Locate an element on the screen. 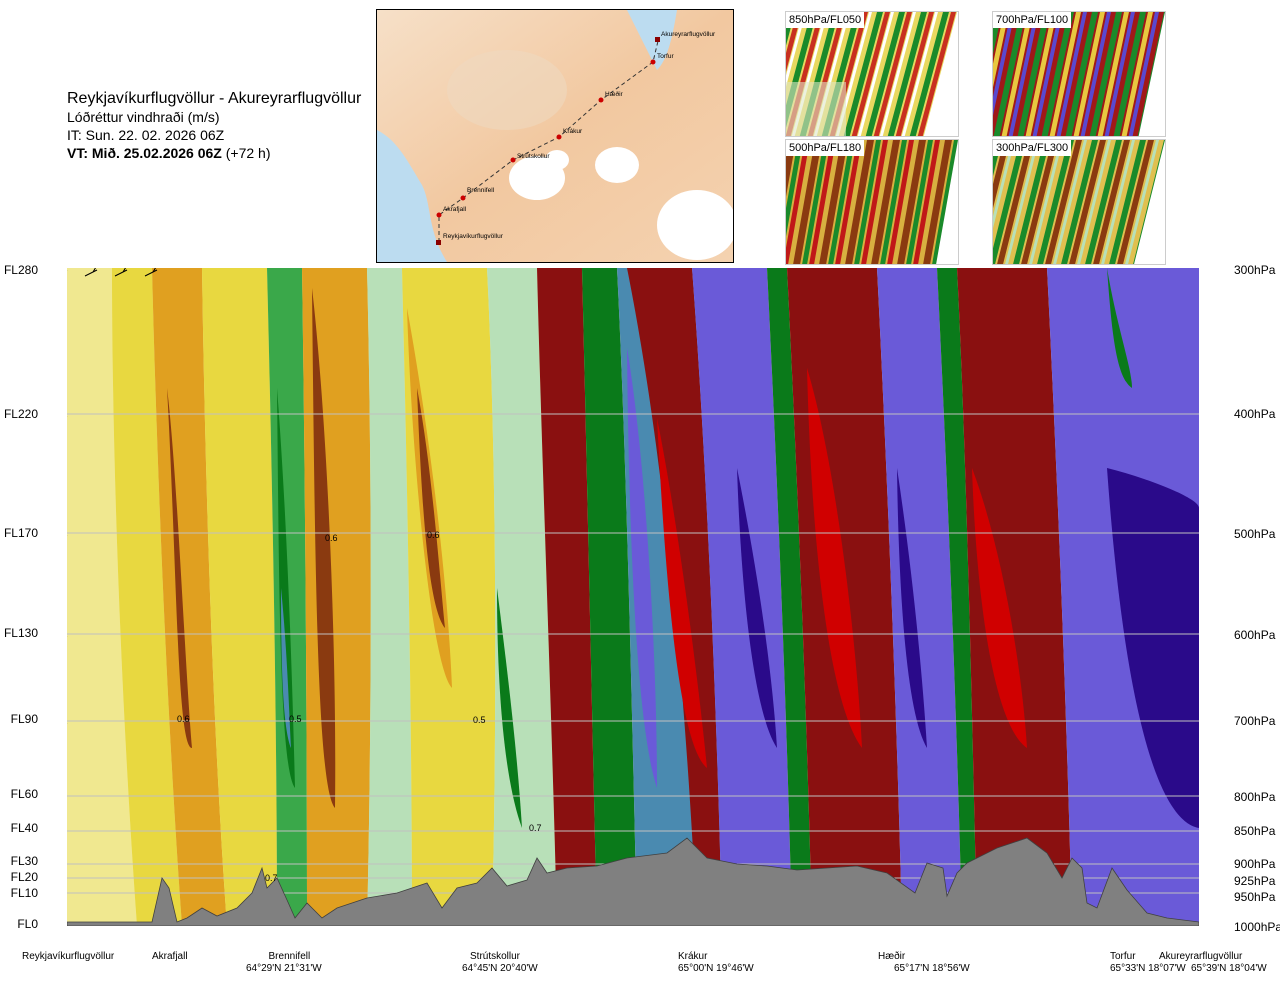 This screenshot has width=1280, height=981. map-marker-krakur is located at coordinates (559, 137).